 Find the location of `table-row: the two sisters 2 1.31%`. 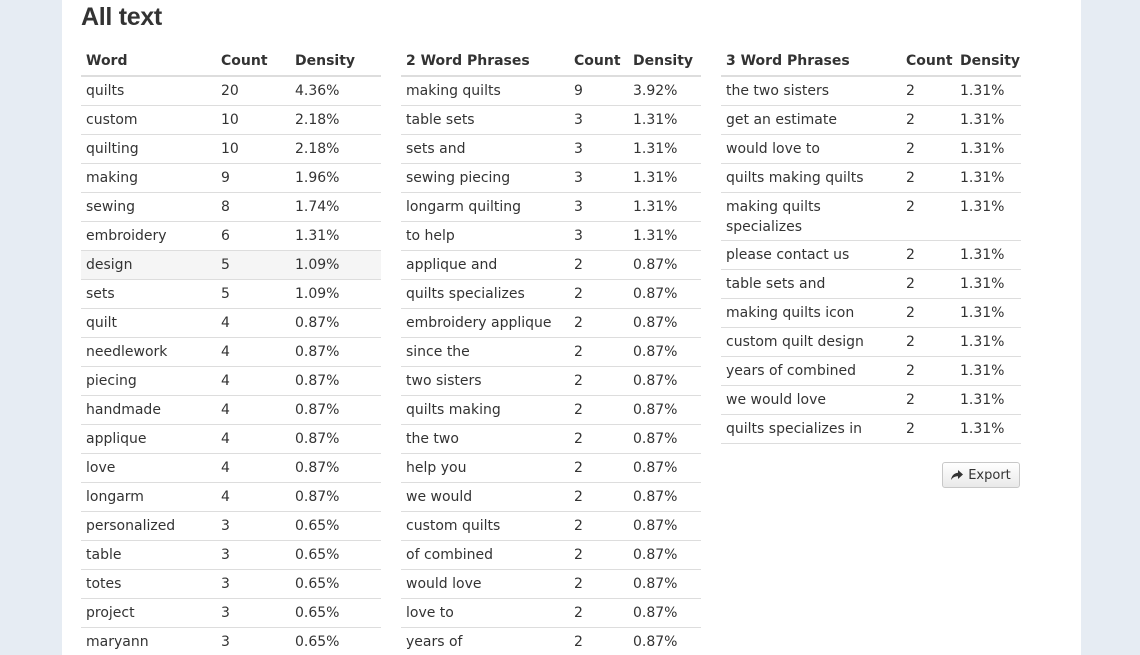

table-row: the two sisters 2 1.31% is located at coordinates (871, 91).